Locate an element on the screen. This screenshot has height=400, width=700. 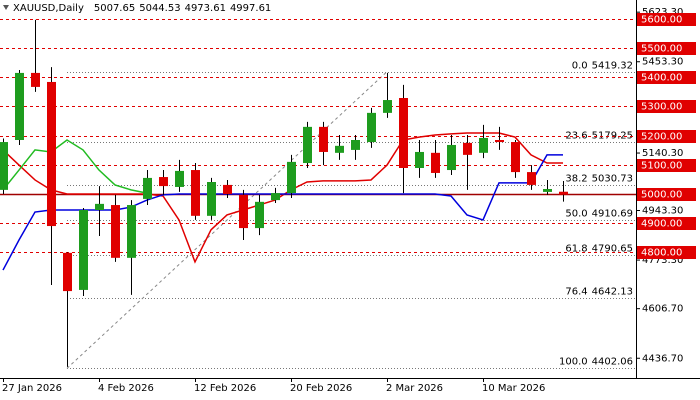
y-tick-label: 5140.30 is located at coordinates (662, 153).